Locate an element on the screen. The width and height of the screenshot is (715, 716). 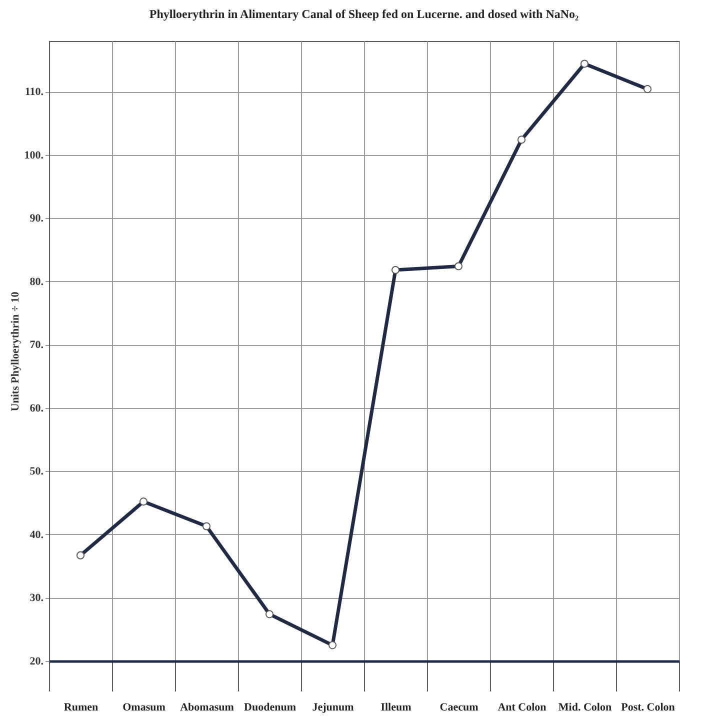
y-tick-label: 40. is located at coordinates (37, 534).